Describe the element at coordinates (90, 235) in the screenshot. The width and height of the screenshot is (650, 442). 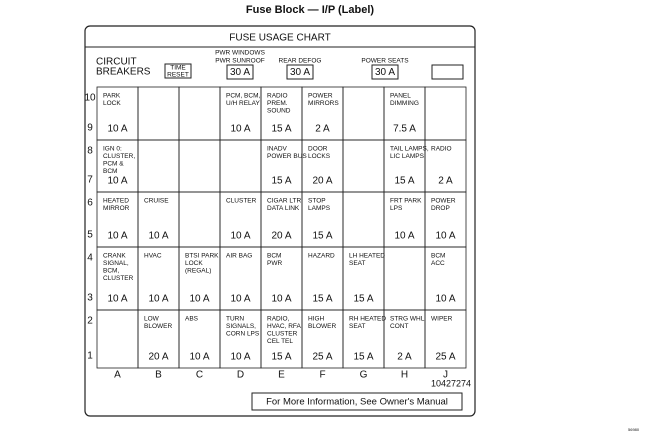
I see `row-number: 5` at that location.